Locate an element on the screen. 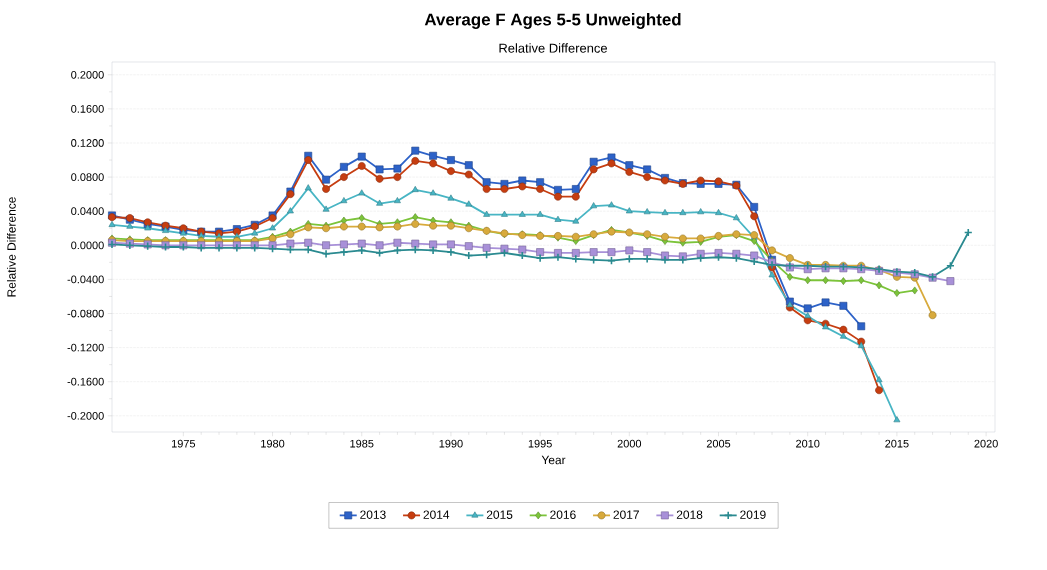  y-tick-label: 0.1200 is located at coordinates (87, 143).